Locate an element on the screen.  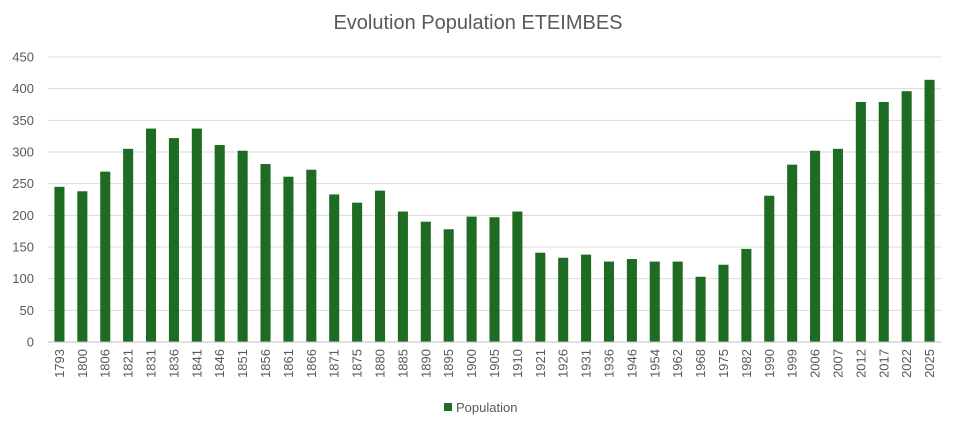
legend-swatch is located at coordinates (448, 407).